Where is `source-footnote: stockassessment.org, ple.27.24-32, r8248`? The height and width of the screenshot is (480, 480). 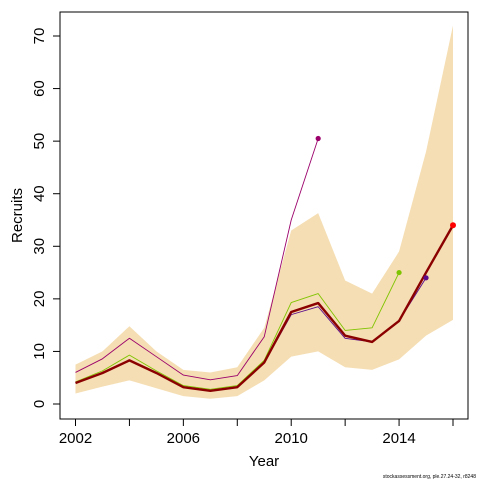
source-footnote: stockassessment.org, ple.27.24-32, r8248 is located at coordinates (429, 477).